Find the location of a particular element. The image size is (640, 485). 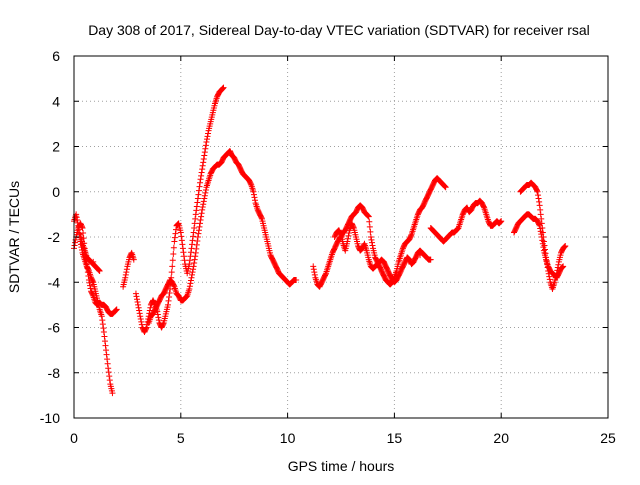

x-axis-label: GPS time / hours is located at coordinates (341, 466).